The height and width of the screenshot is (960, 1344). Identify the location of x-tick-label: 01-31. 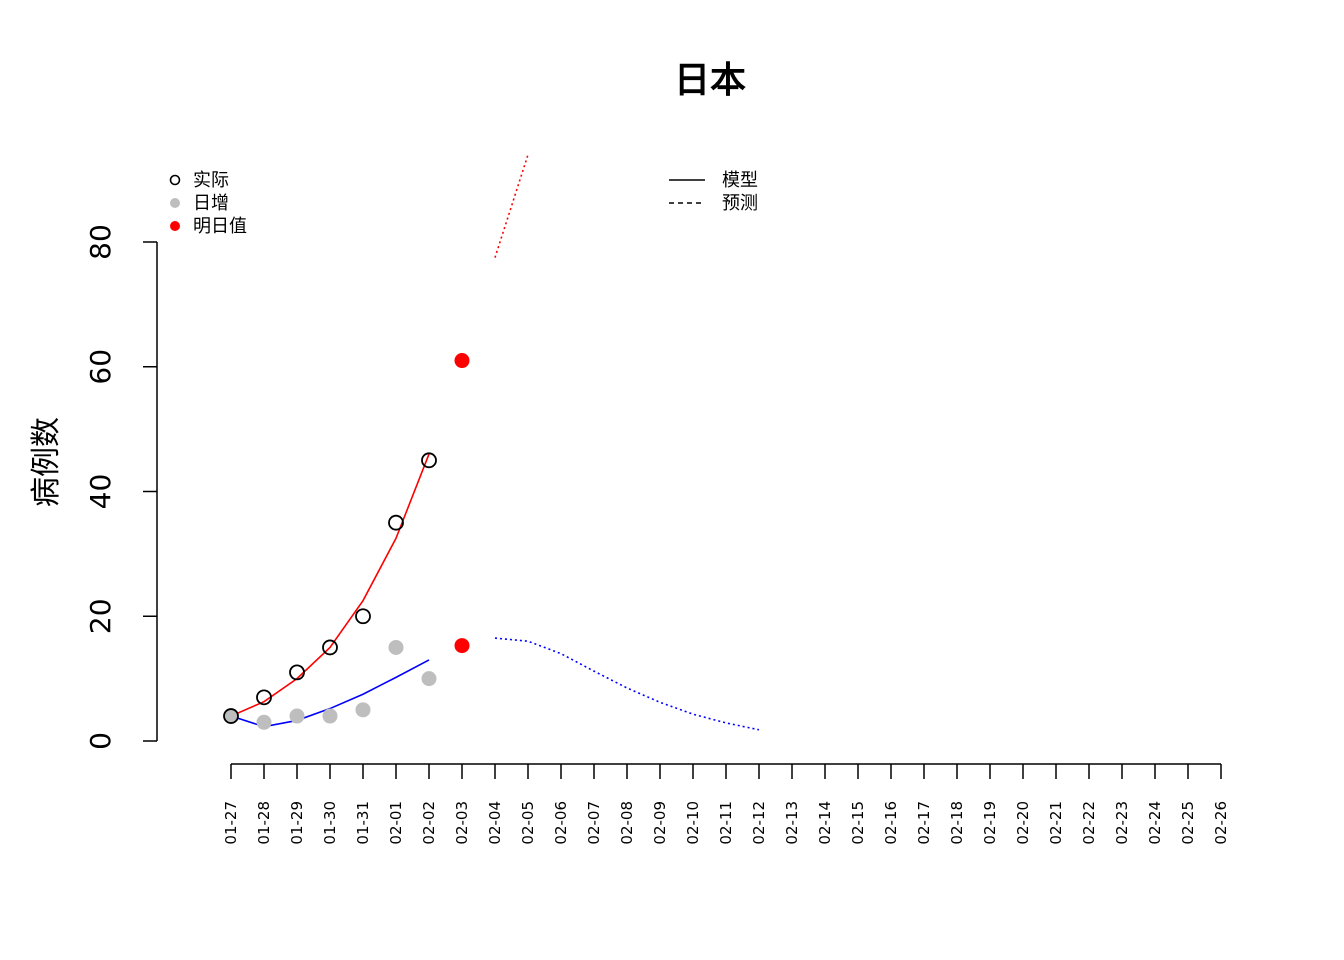
(363, 823).